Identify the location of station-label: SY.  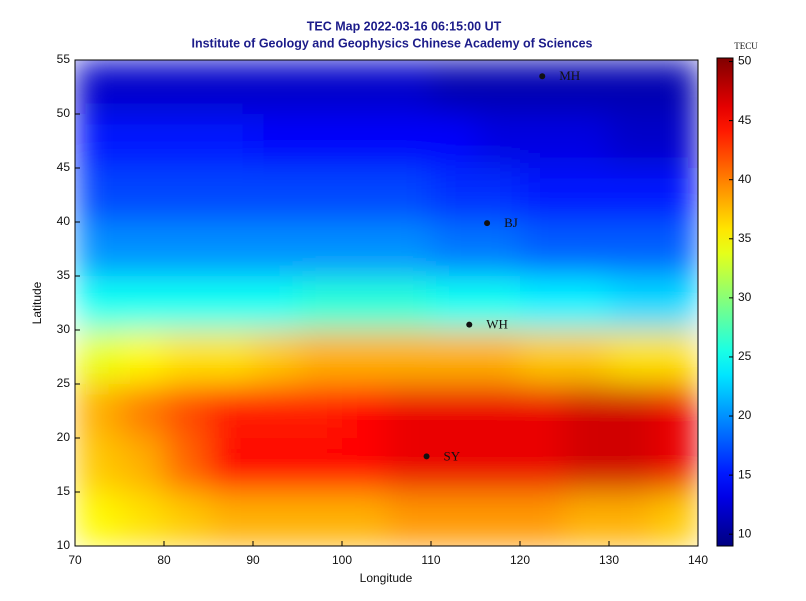
(452, 455).